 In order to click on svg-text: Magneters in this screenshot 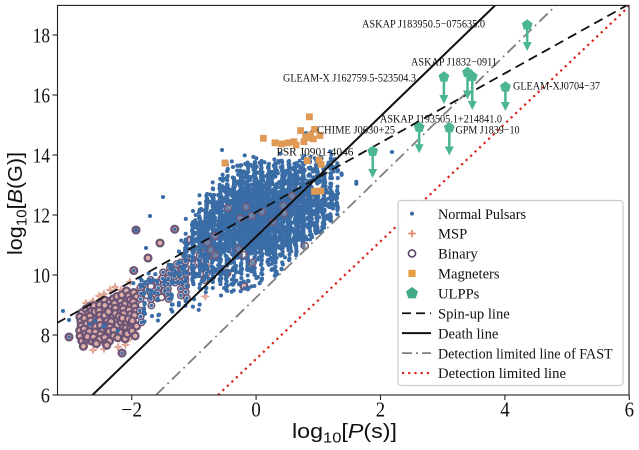, I will do `click(469, 275)`.